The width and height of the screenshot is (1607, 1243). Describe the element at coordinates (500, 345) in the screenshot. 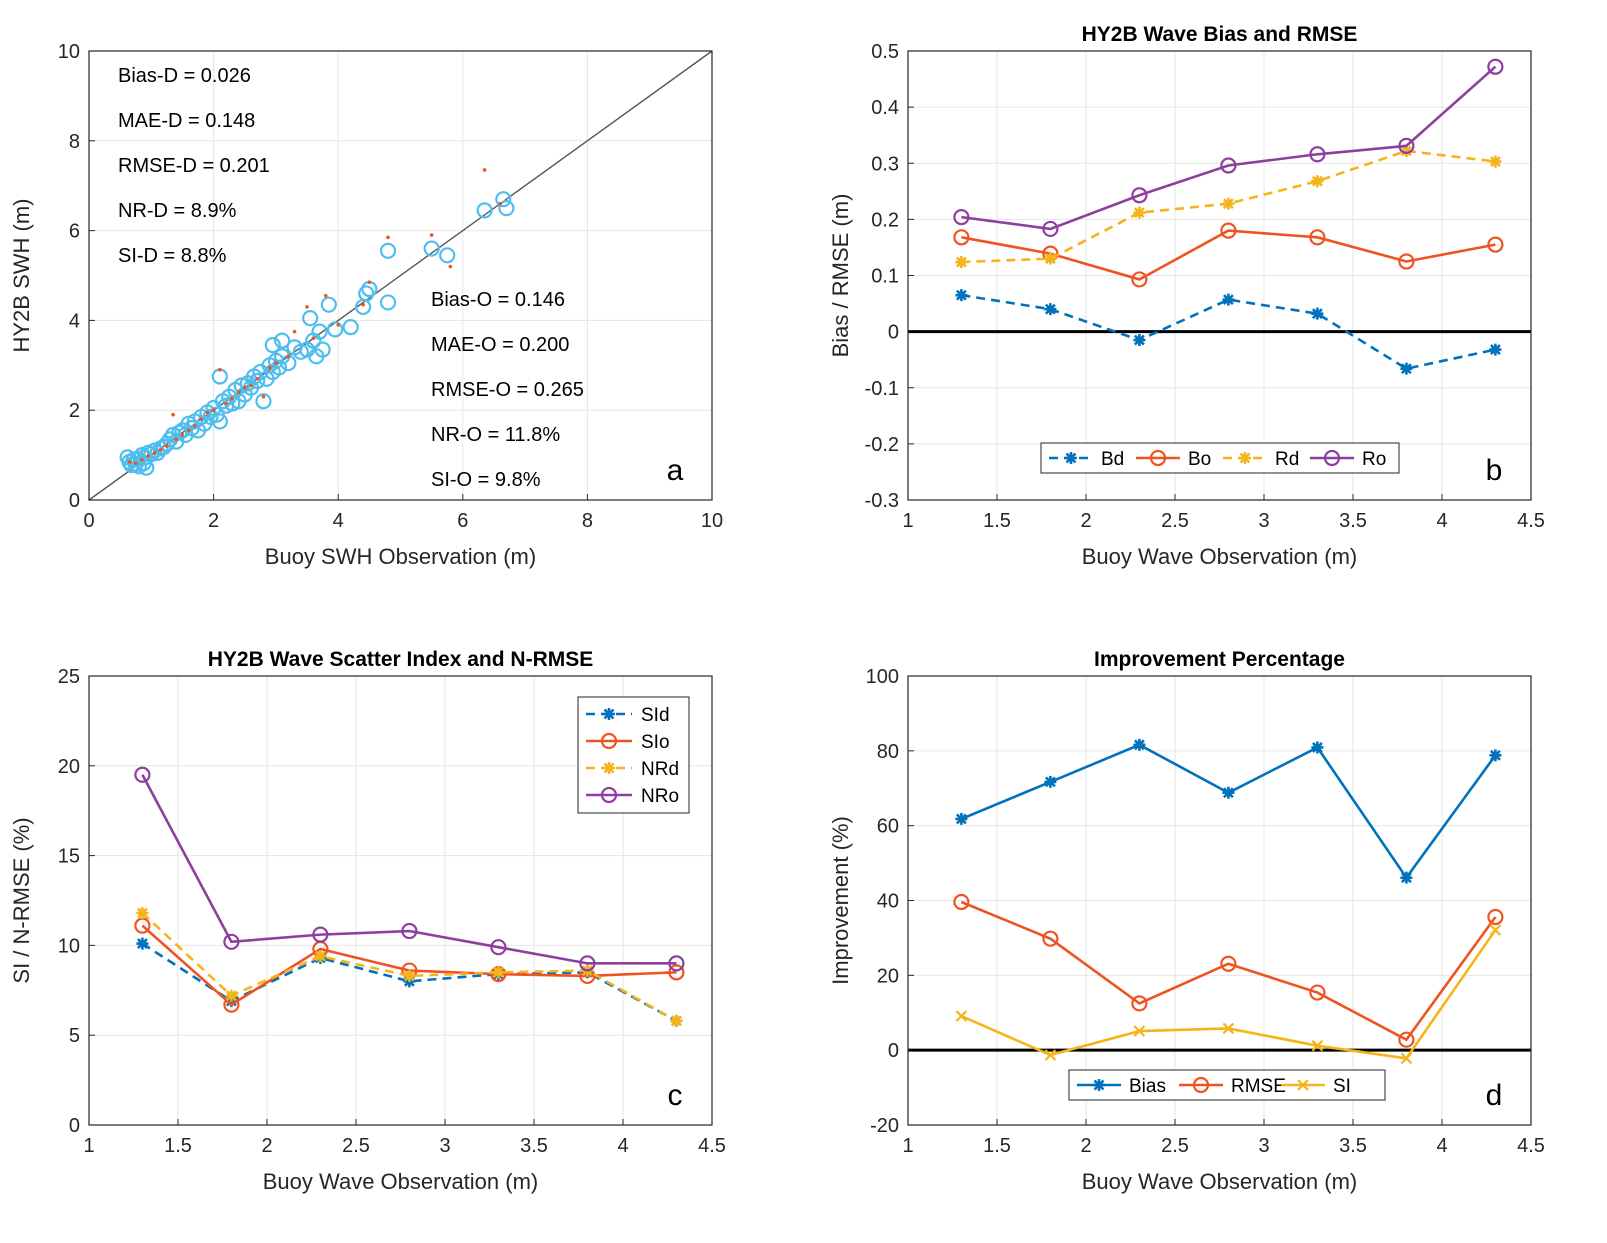

I see `stat-label: MAE-O = 0.200` at that location.